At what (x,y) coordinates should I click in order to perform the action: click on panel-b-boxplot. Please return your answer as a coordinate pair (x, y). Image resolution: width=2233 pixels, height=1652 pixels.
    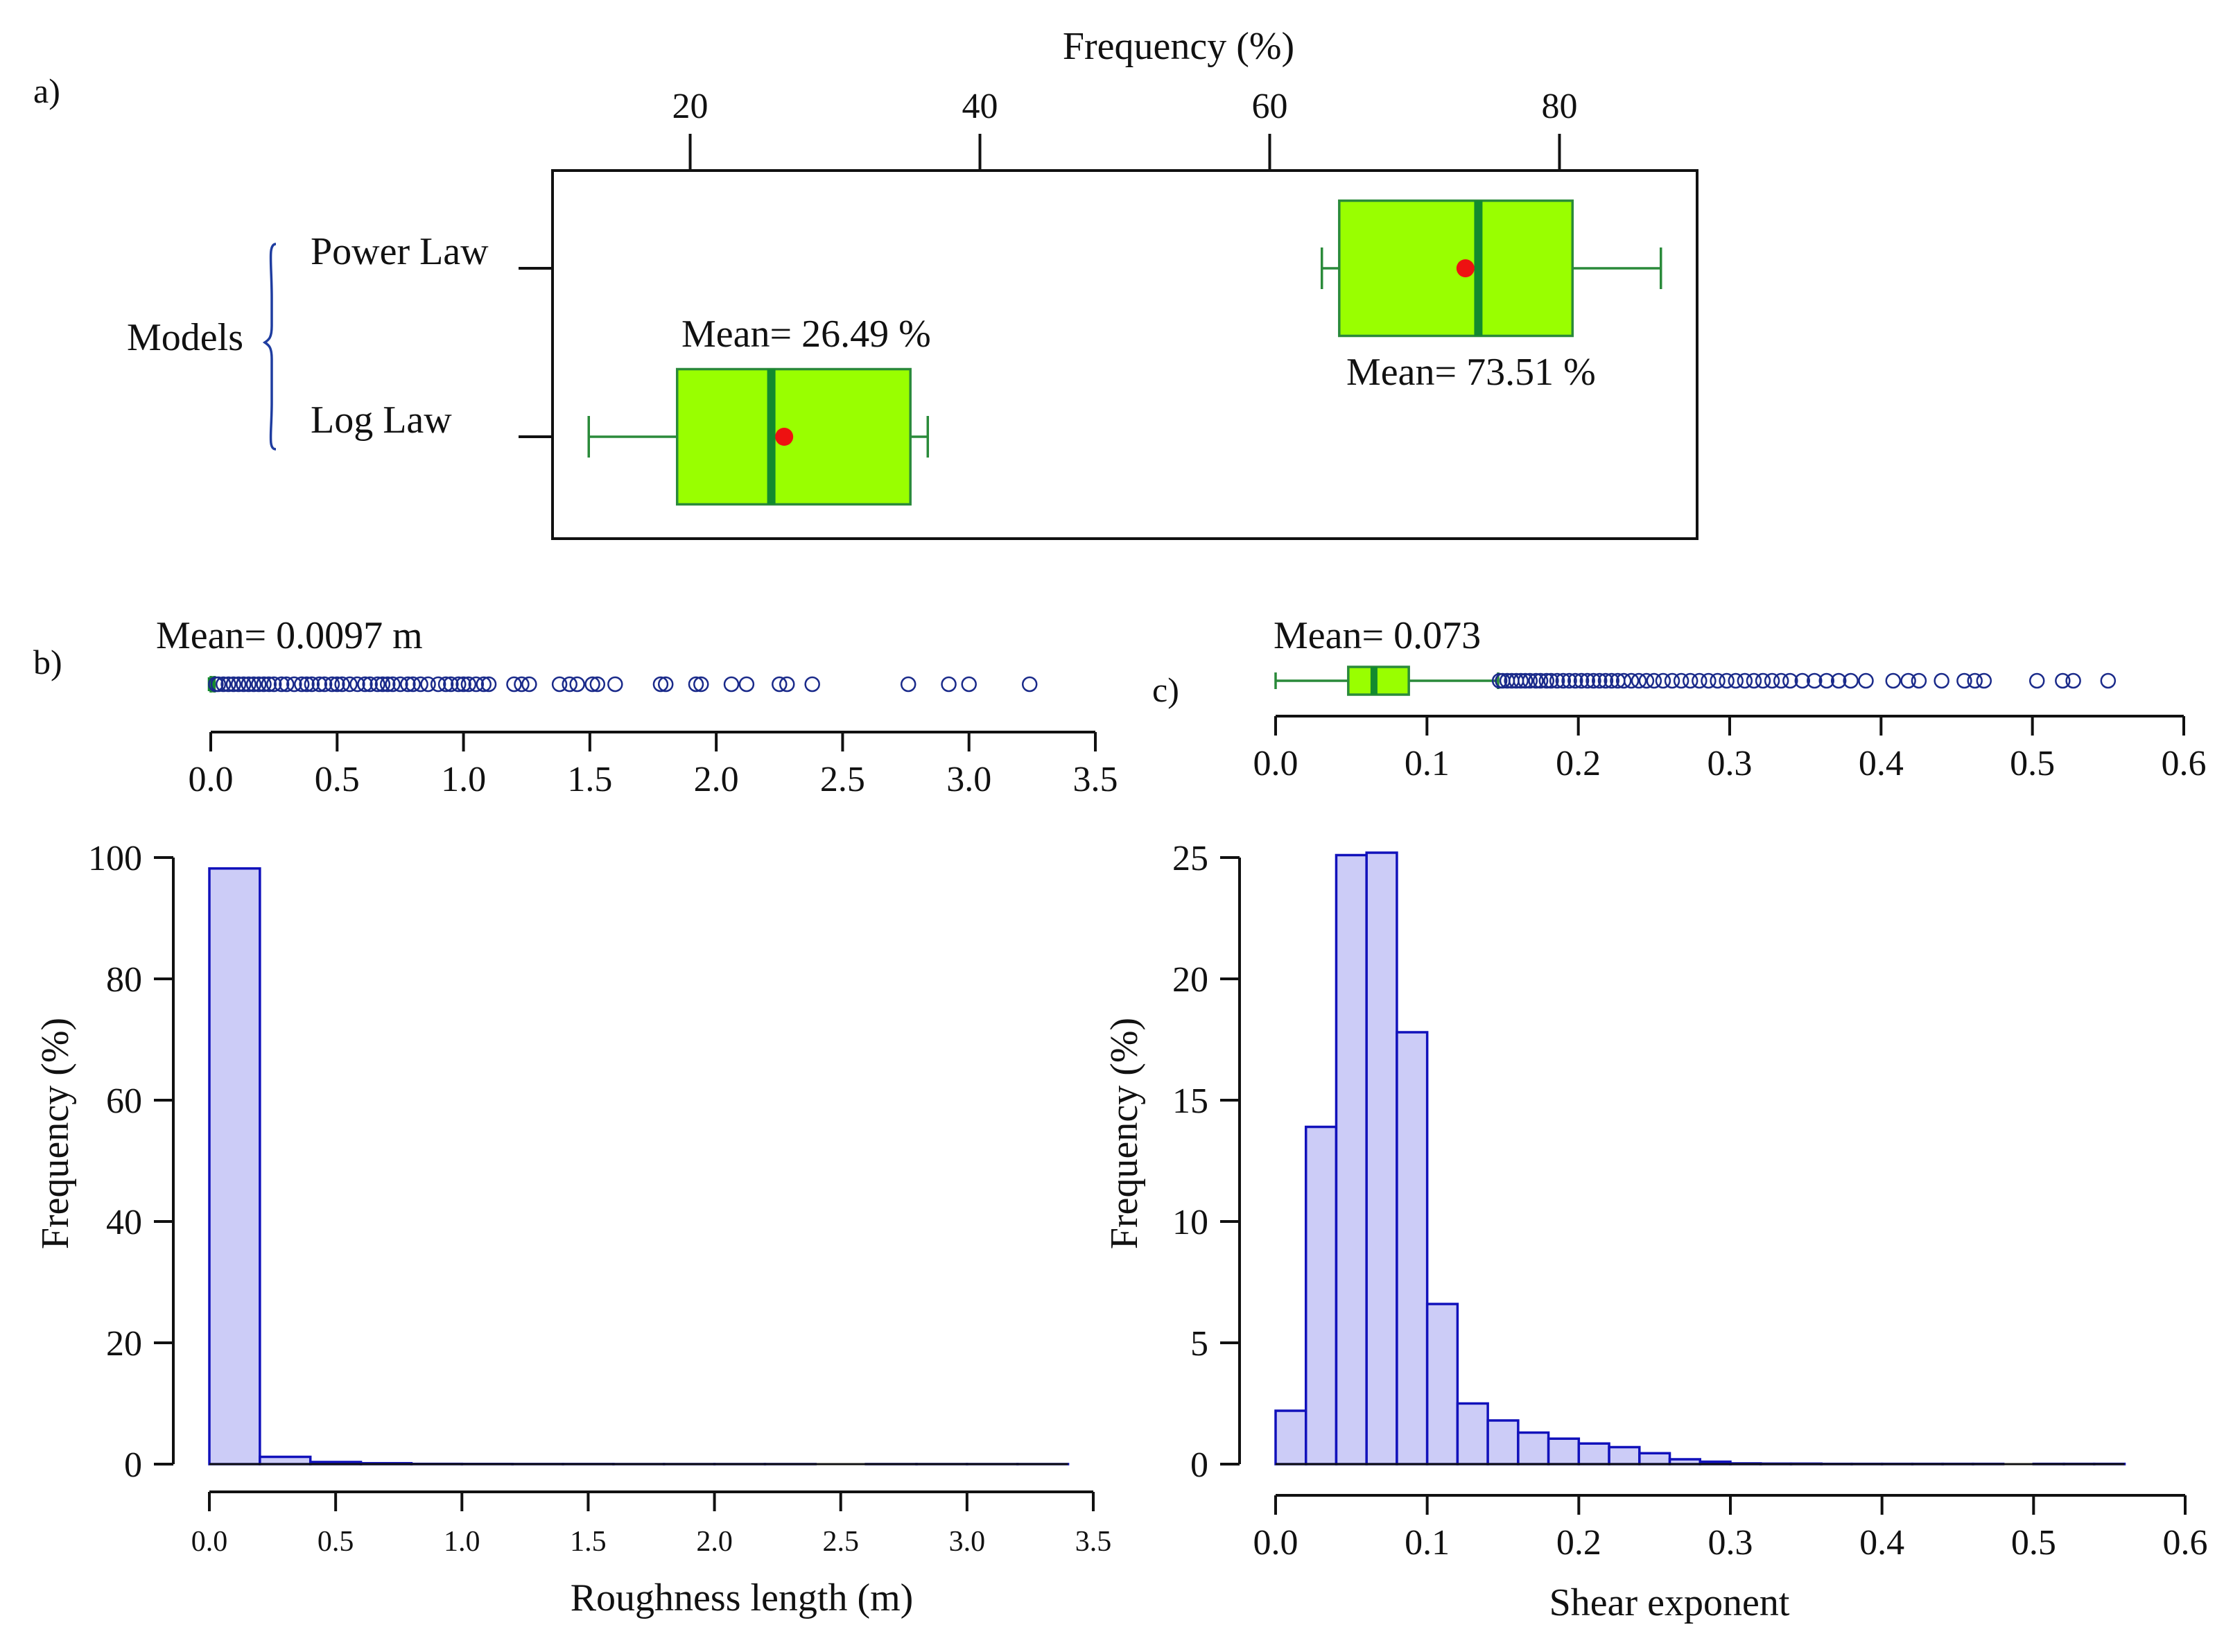
    Looking at the image, I should click on (622, 684).